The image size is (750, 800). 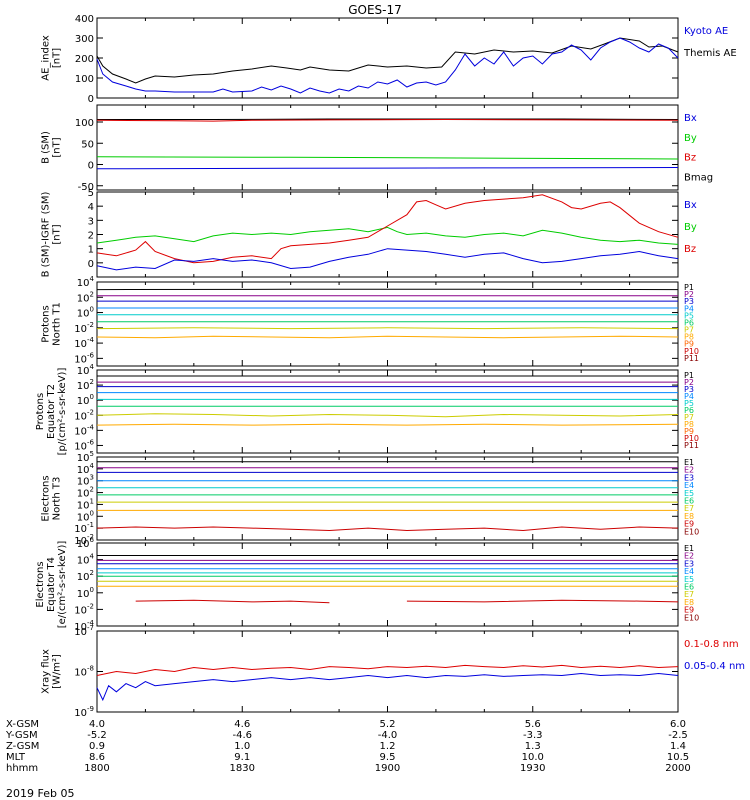 I want to click on y-axis-label-line: B (SM)-IGRF (SM), so click(x=46, y=235).